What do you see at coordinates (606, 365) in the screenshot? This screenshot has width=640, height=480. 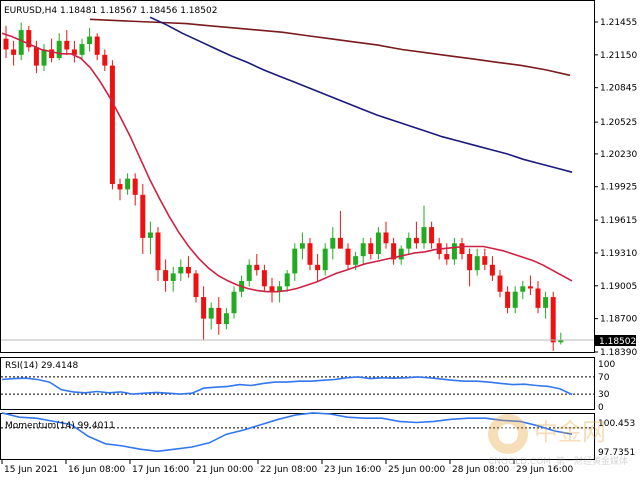 I see `rsi-axis-label: 100` at bounding box center [606, 365].